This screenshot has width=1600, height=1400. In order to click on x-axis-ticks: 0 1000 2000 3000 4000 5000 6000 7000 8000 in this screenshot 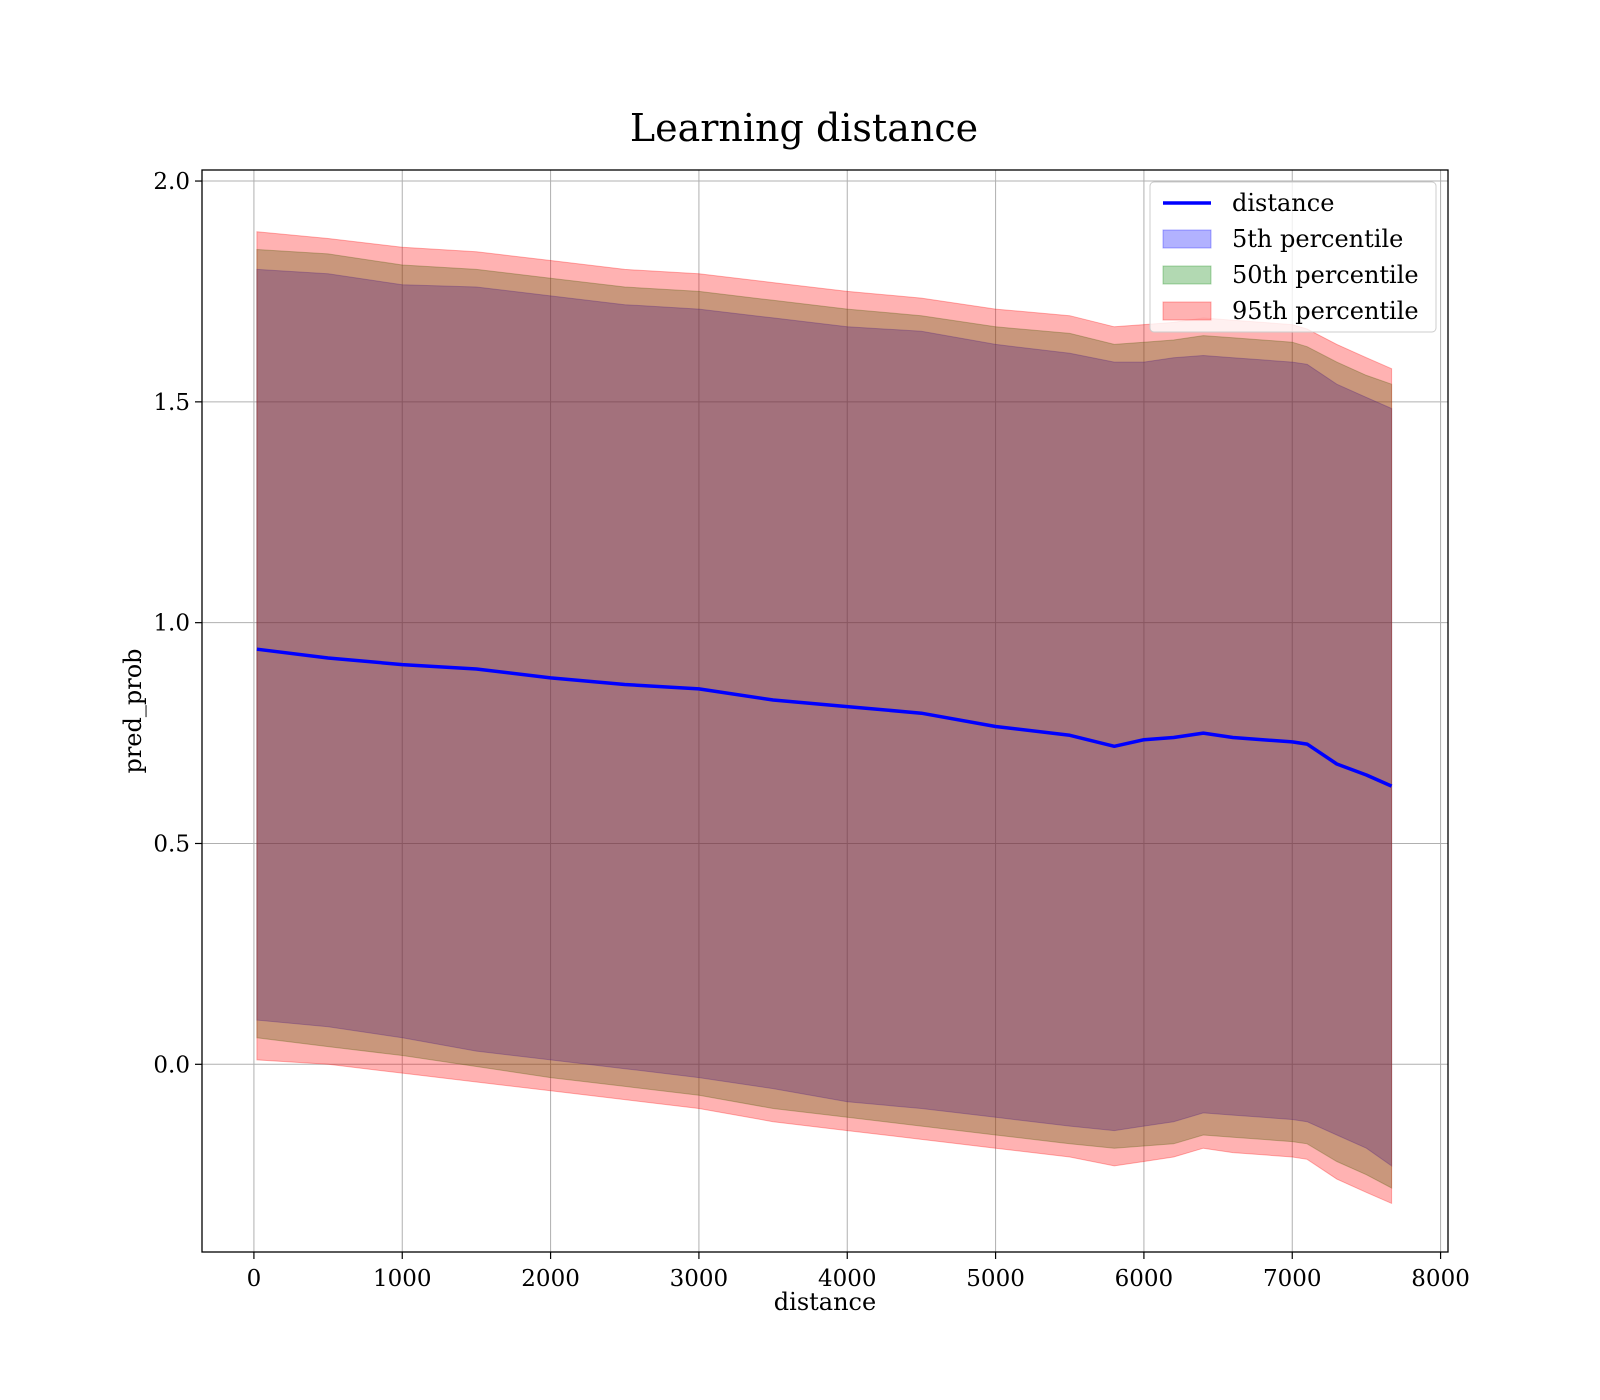, I will do `click(858, 1272)`.